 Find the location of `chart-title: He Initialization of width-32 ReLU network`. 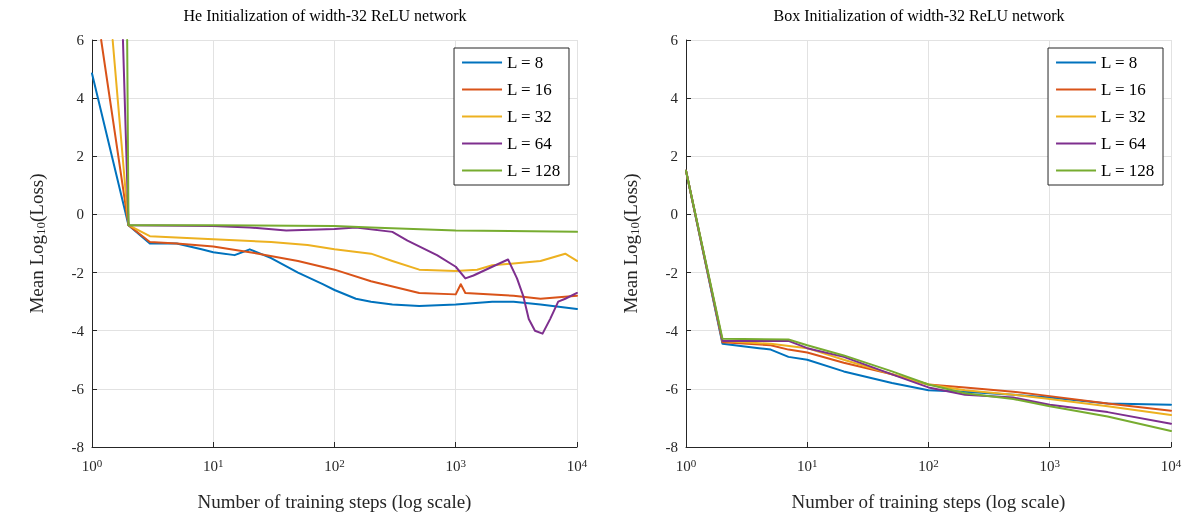

chart-title: He Initialization of width-32 ReLU network is located at coordinates (325, 15).